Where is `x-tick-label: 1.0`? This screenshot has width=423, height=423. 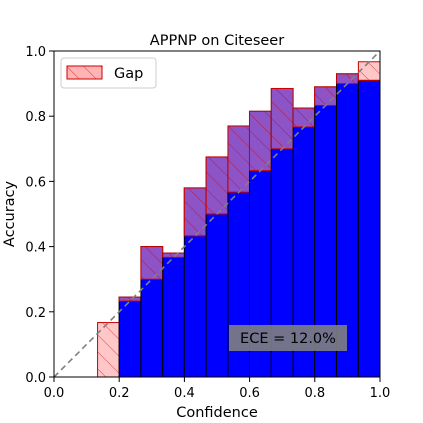 x-tick-label: 1.0 is located at coordinates (380, 393).